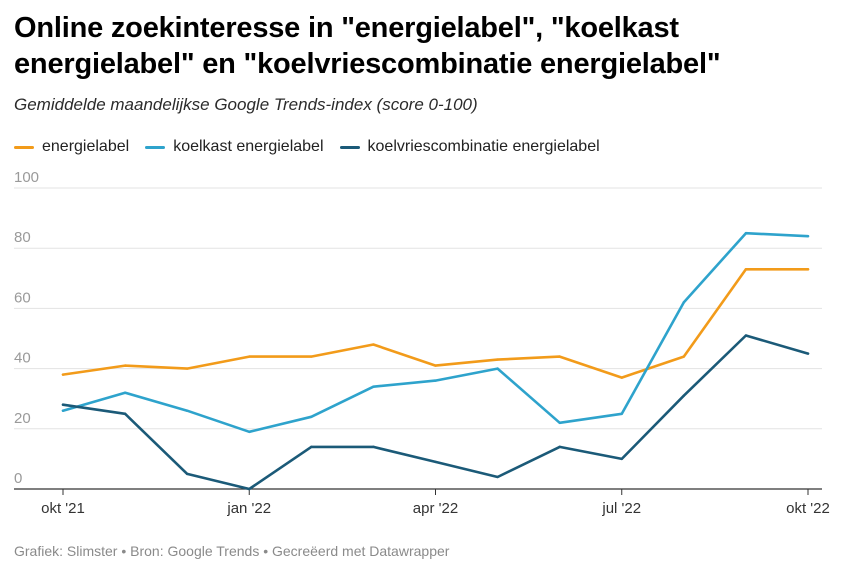 Image resolution: width=849 pixels, height=575 pixels. What do you see at coordinates (18, 478) in the screenshot?
I see `y-tick-label-0: 0` at bounding box center [18, 478].